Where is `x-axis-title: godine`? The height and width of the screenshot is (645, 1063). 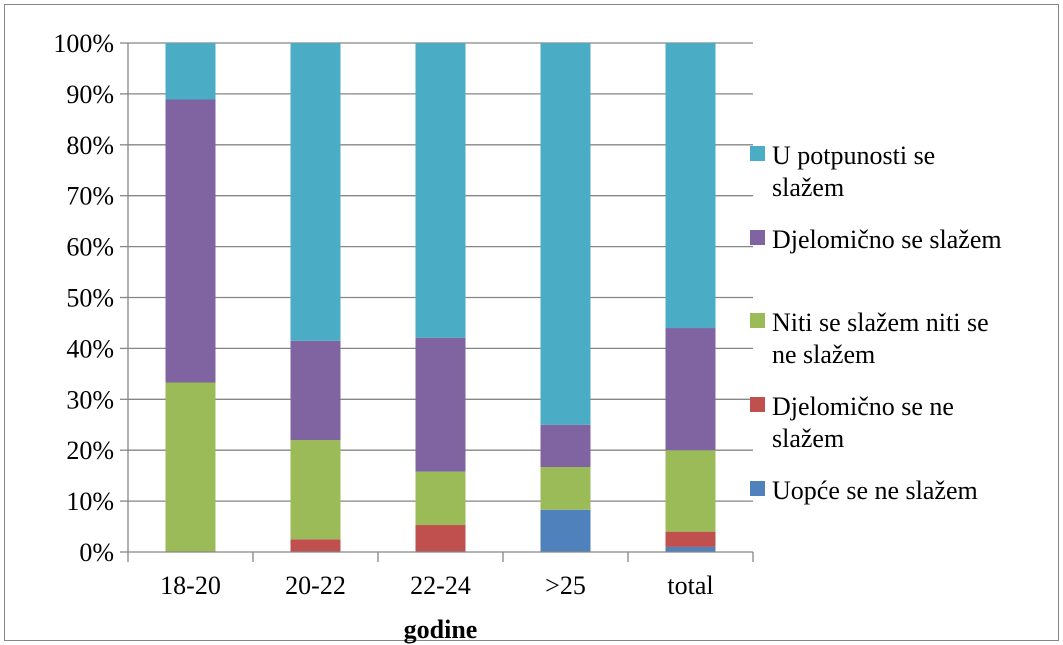 x-axis-title: godine is located at coordinates (441, 629).